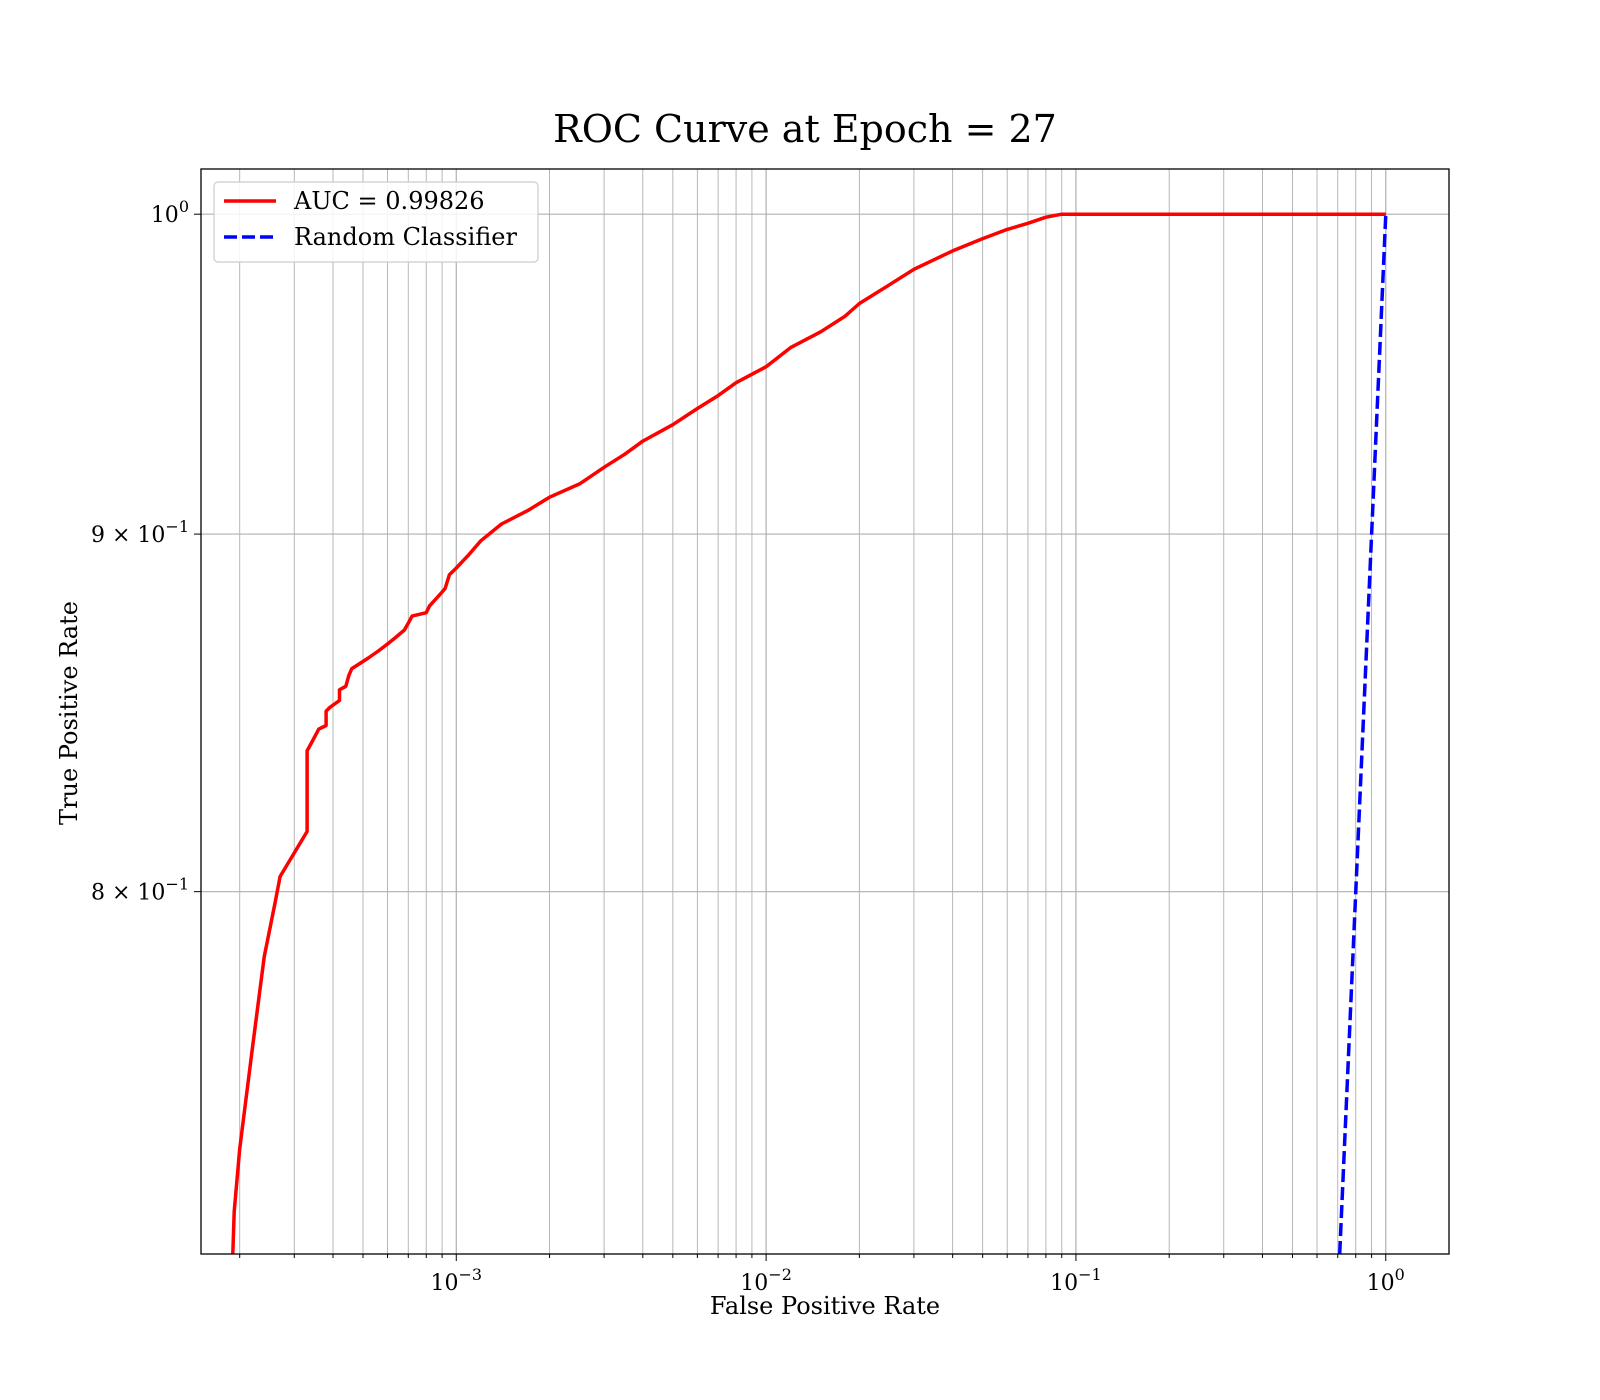  I want to click on x-axis-label: False Positive Rate, so click(825, 1306).